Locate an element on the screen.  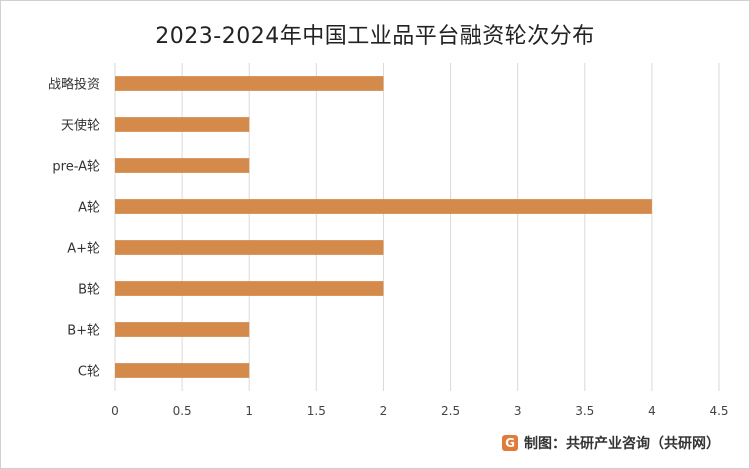
x-tick-label: 2.5 is located at coordinates (450, 411).